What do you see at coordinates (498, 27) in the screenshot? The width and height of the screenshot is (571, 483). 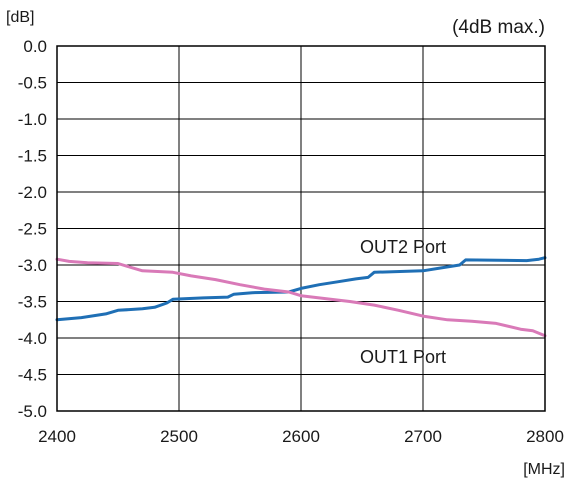 I see `max-loss-annotation: (4dB max.)` at bounding box center [498, 27].